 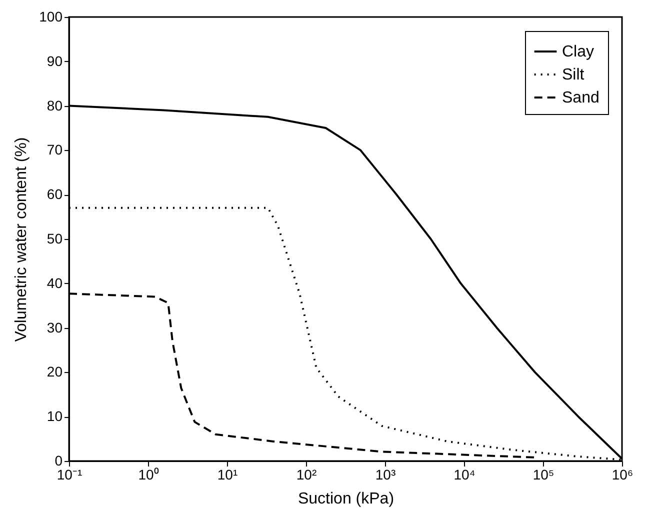 I want to click on y-tick-label: 80, so click(x=54, y=105).